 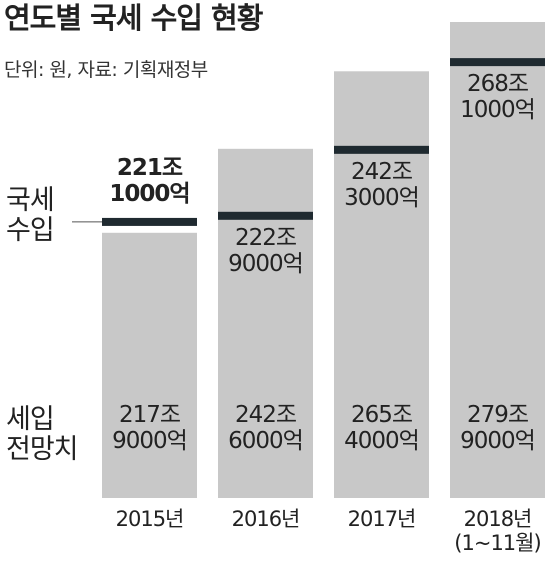 What do you see at coordinates (150, 428) in the screenshot?
I see `bar-value-label: 217조 9000억` at bounding box center [150, 428].